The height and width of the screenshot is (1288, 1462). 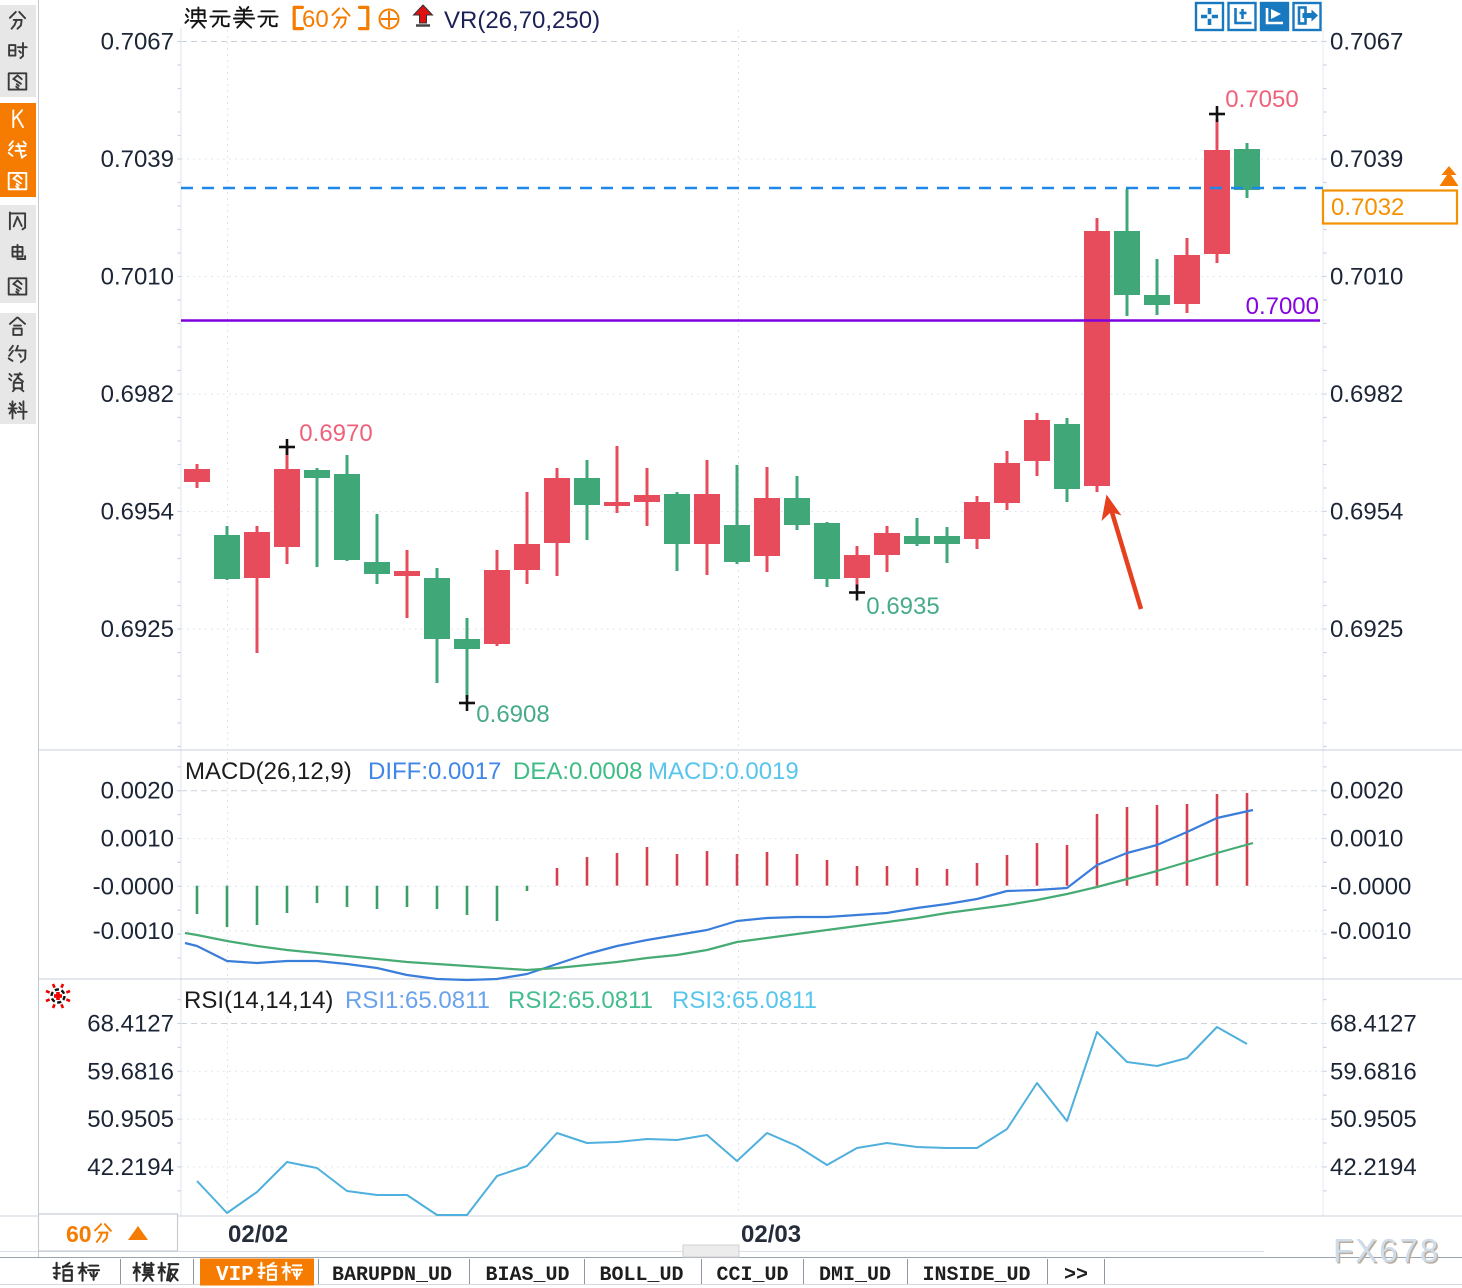 What do you see at coordinates (258, 1234) in the screenshot?
I see `svg-text: 02/02` at bounding box center [258, 1234].